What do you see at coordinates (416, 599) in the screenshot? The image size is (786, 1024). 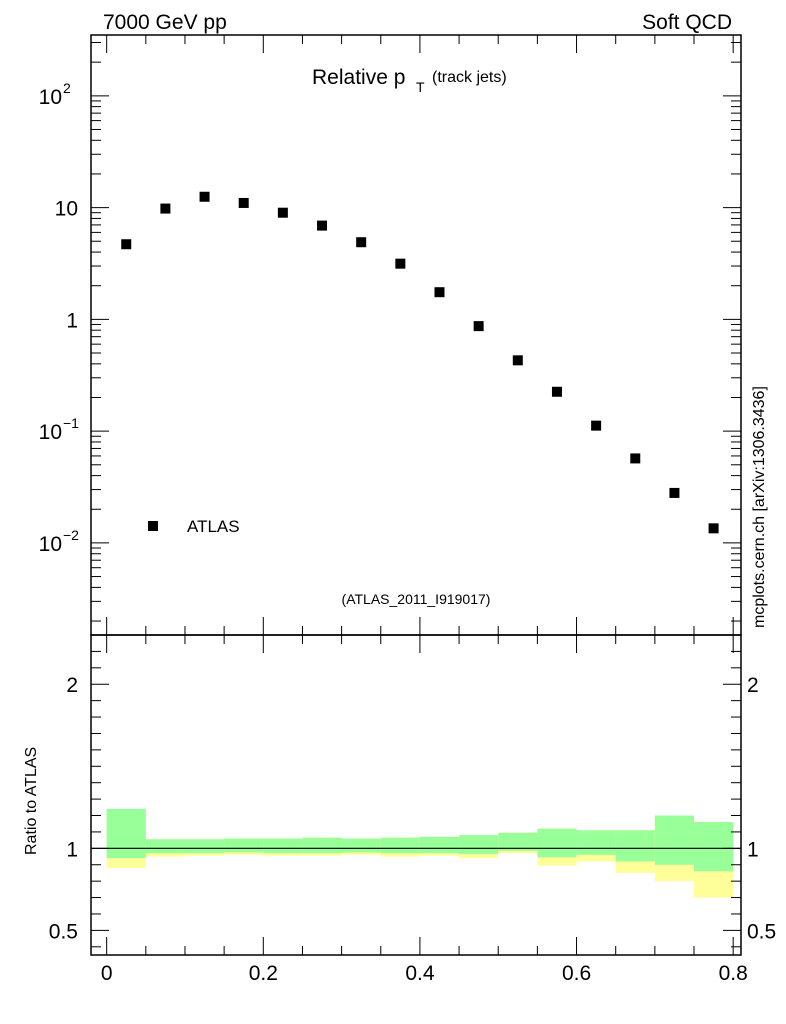 I see `watermark-label: (ATLAS_2011_I919017)` at bounding box center [416, 599].